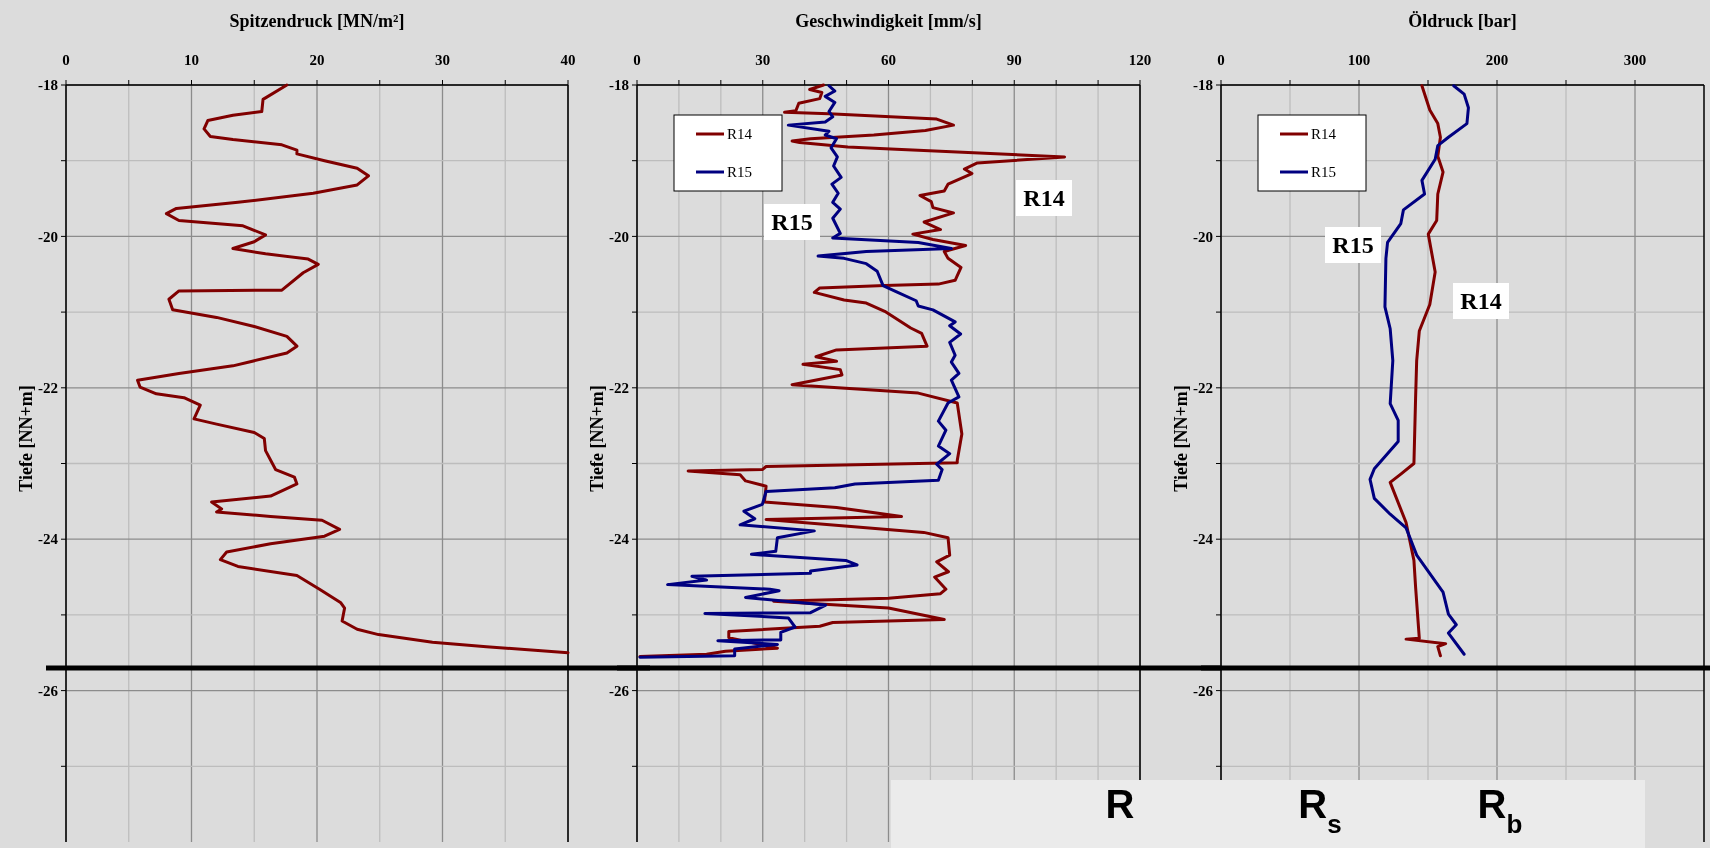  Describe the element at coordinates (191, 60) in the screenshot. I see `x-tick-label: 10` at that location.